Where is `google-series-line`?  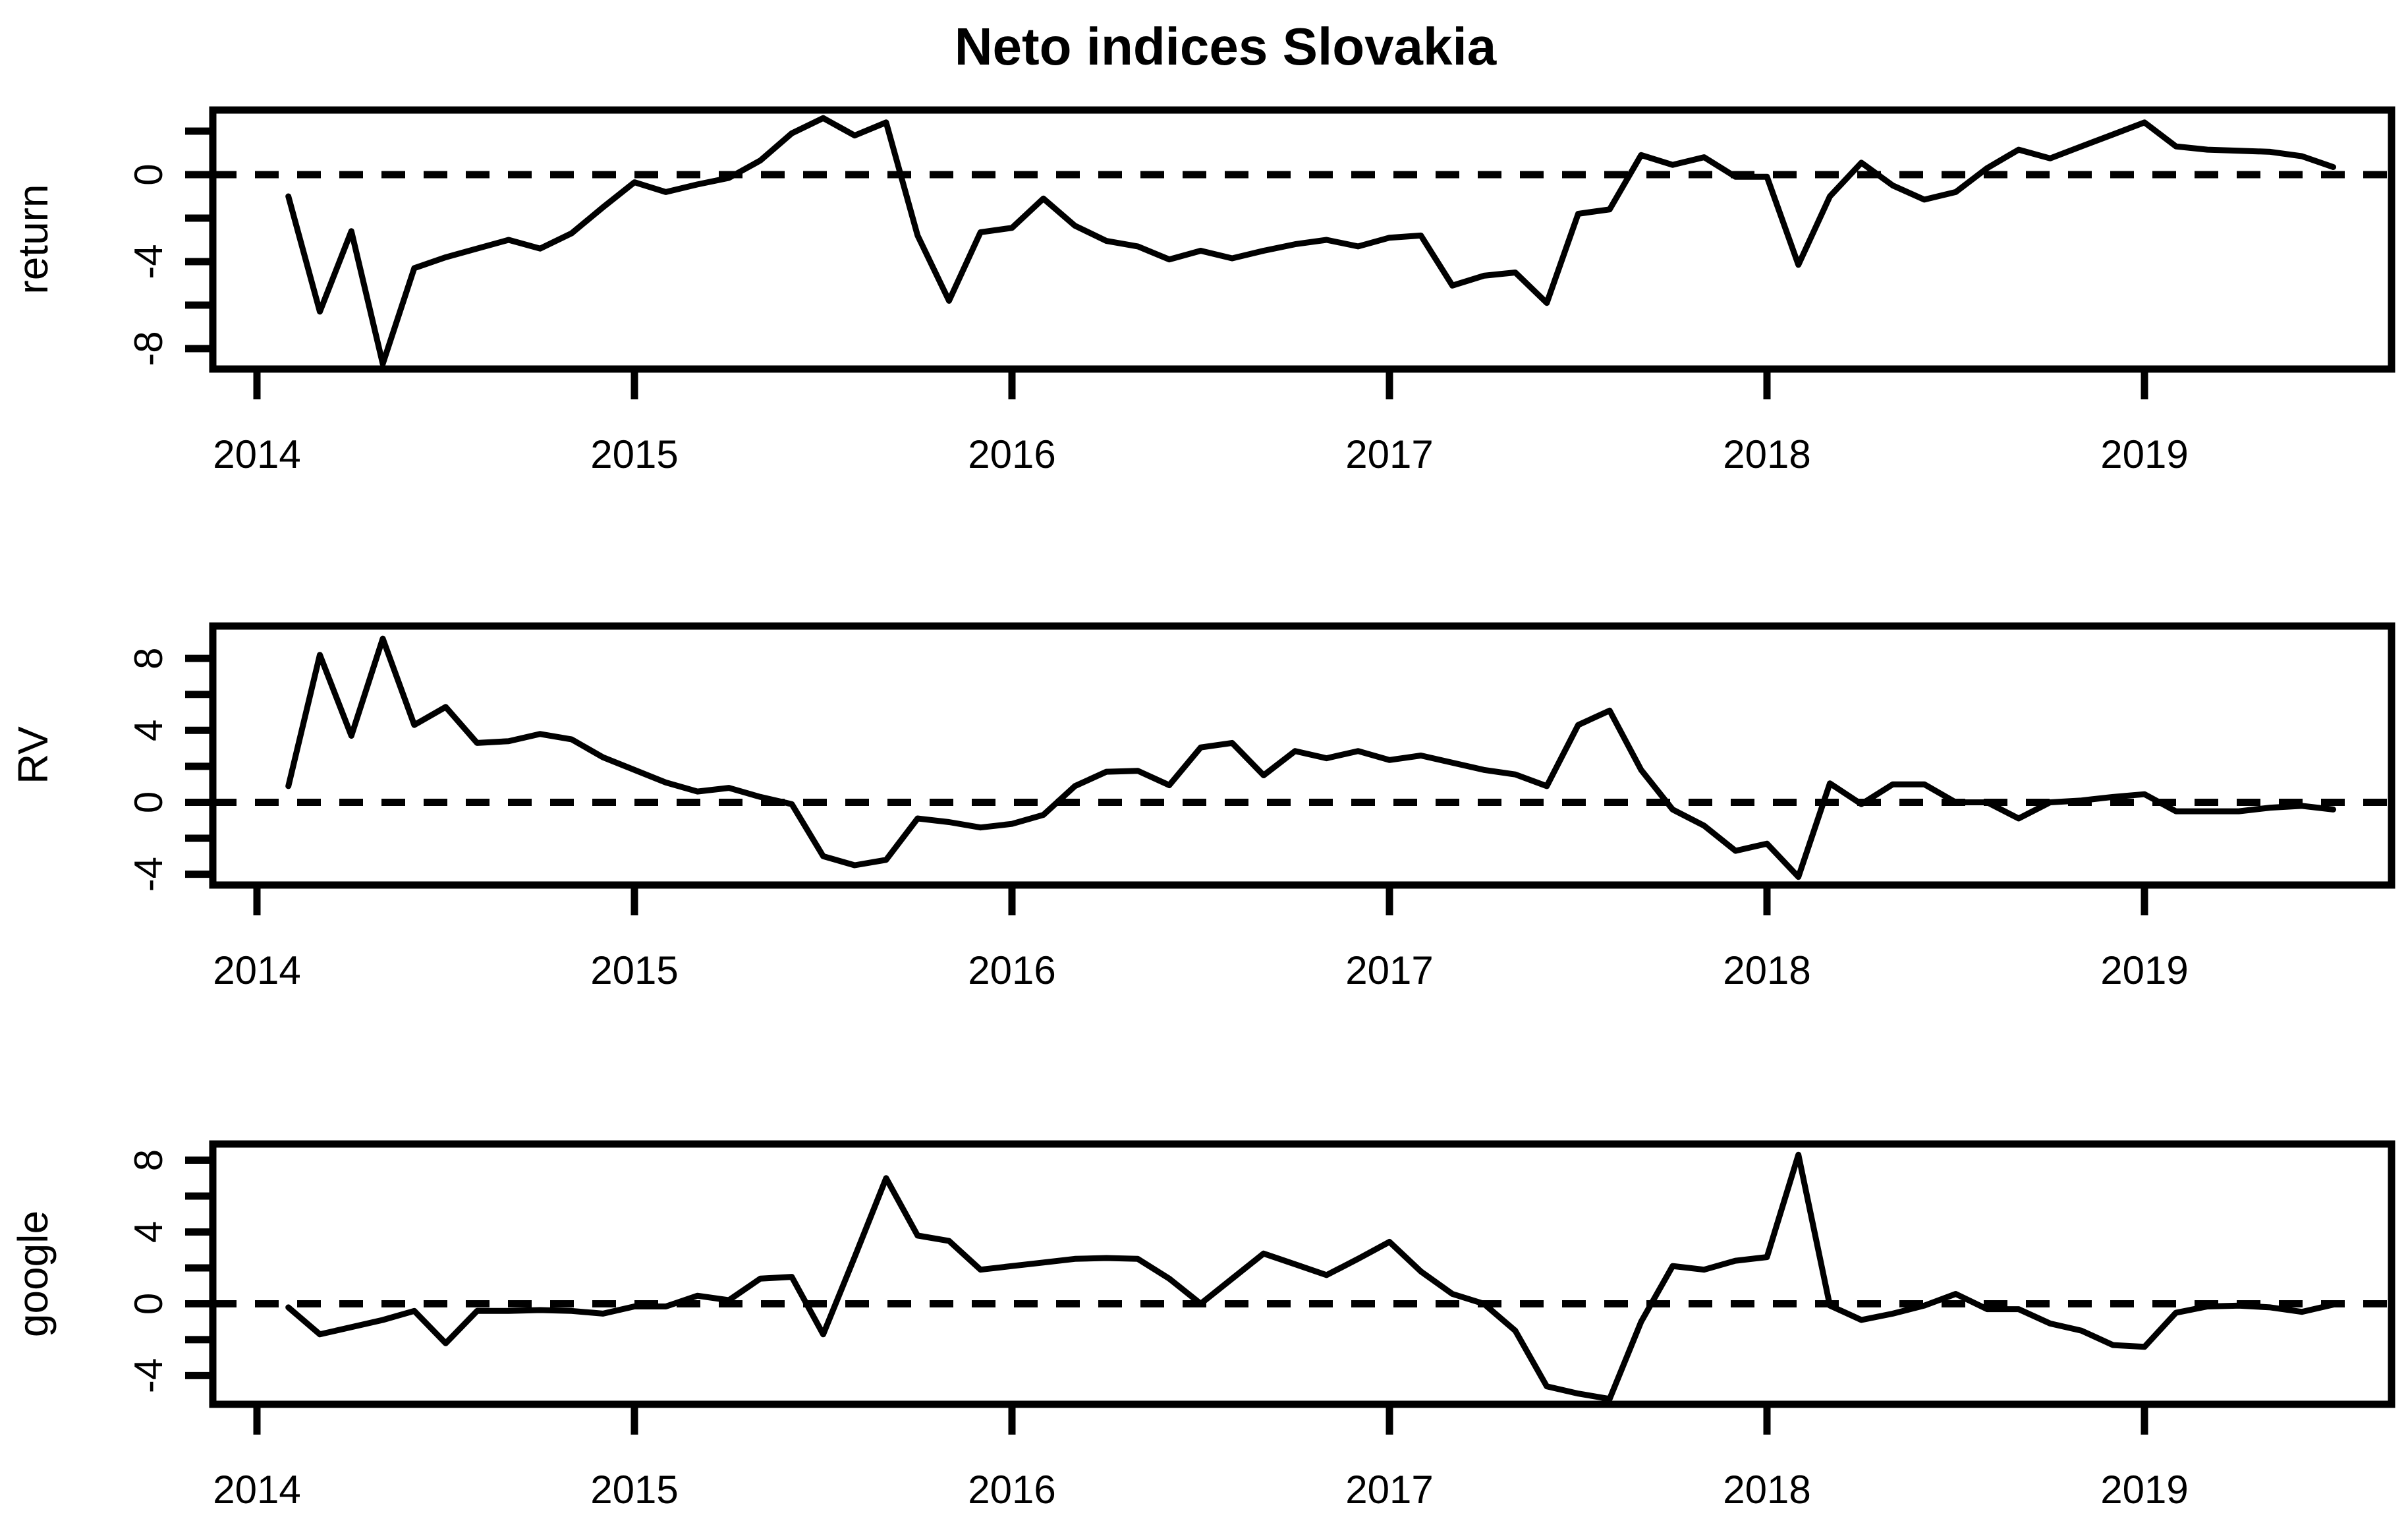
google-series-line is located at coordinates (1310, 1276).